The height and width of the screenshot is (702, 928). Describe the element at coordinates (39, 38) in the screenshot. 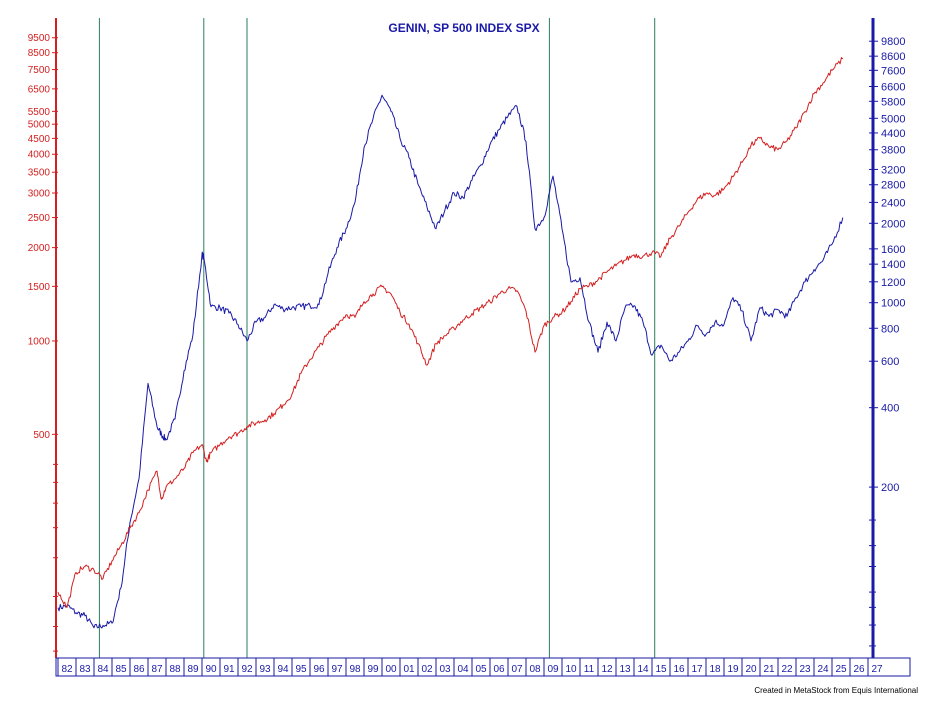

I see `left-tick-label-14: 9500` at that location.